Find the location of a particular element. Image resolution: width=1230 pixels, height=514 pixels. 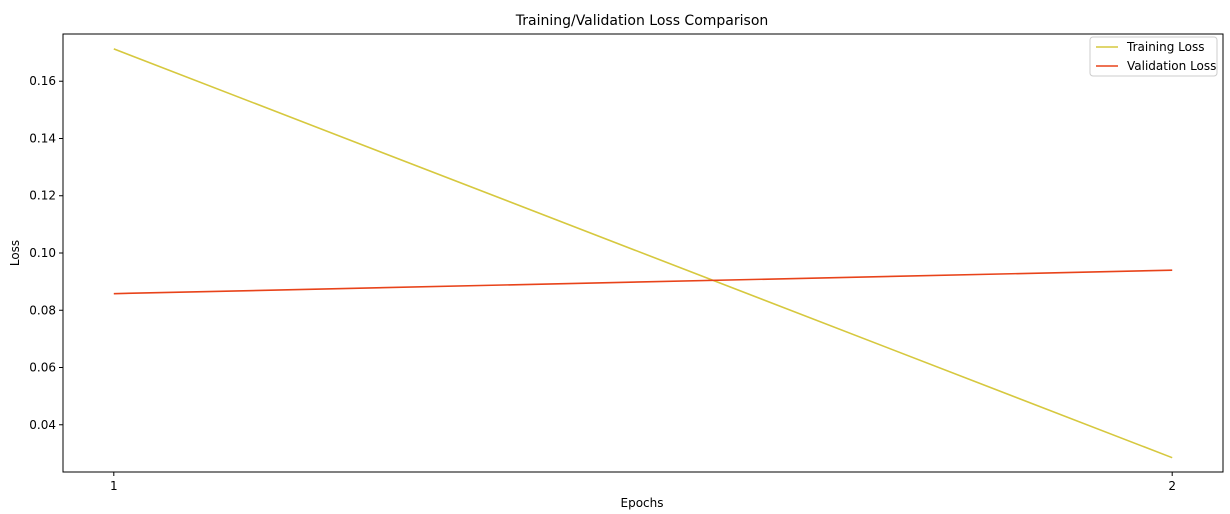

x-axis-label: Epochs is located at coordinates (642, 503).